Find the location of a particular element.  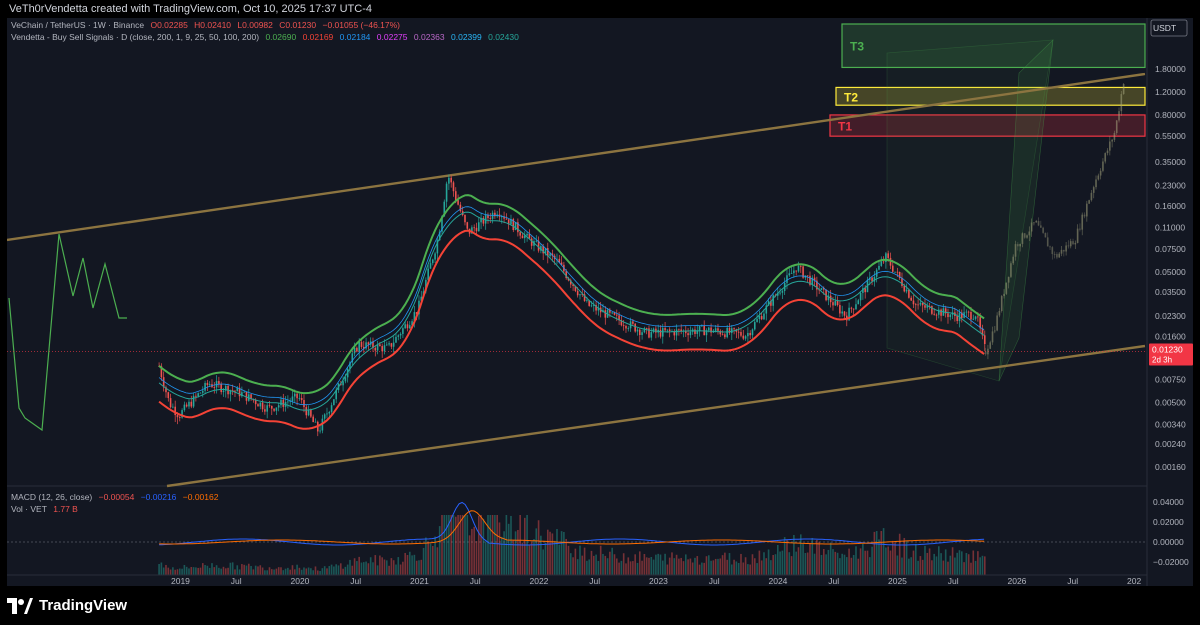

time-tick-label: 2022 is located at coordinates (539, 581).